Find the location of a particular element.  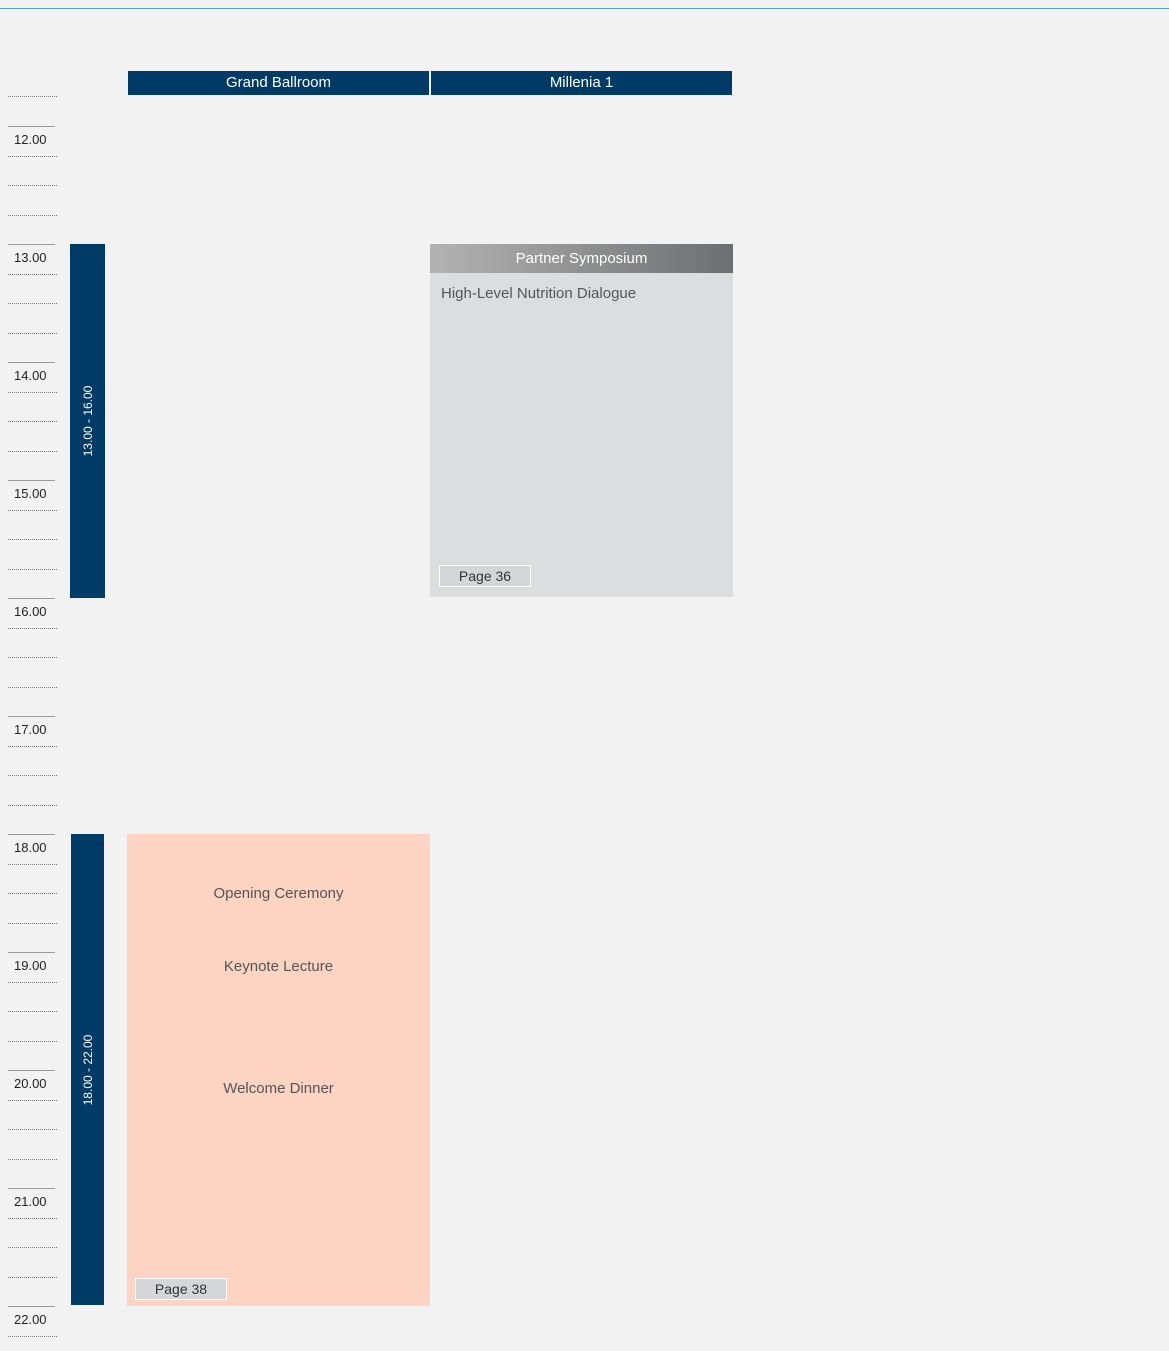

time-bar: 18.00 - 22.00 is located at coordinates (87, 1069).